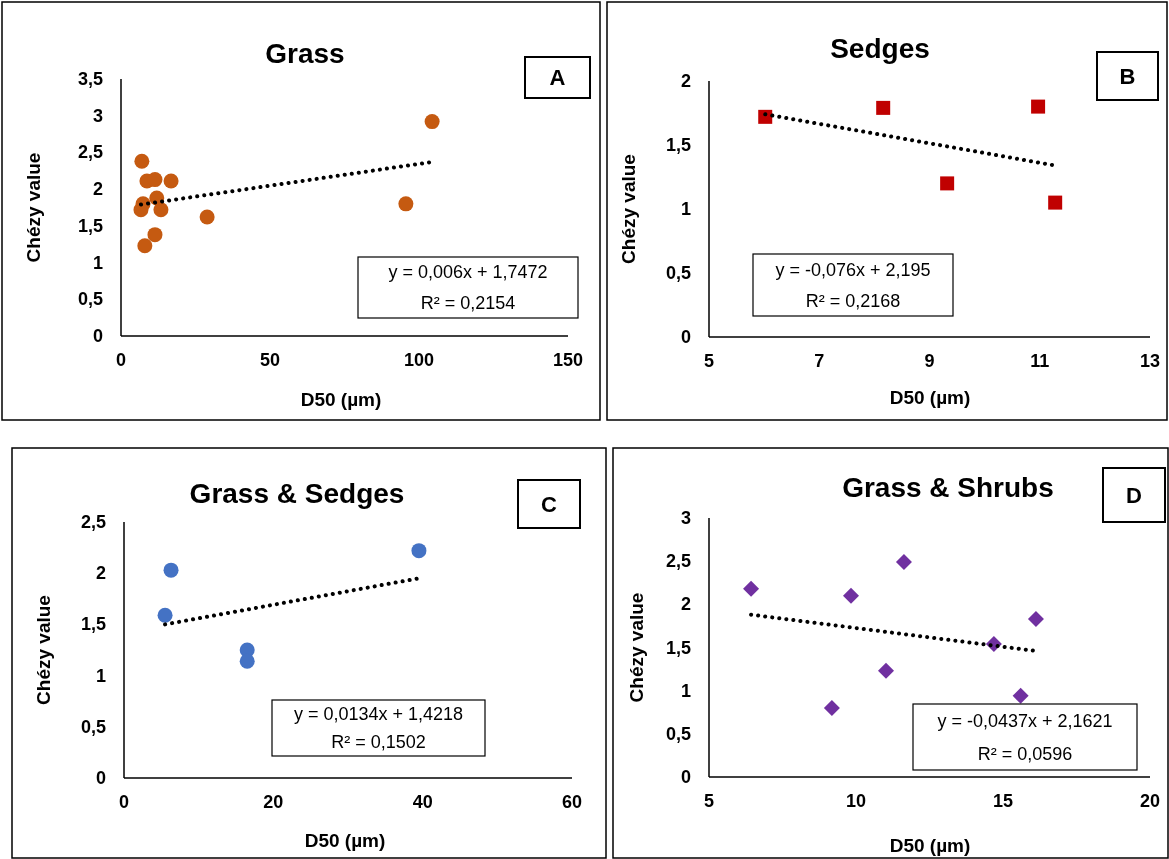 This screenshot has height=859, width=1169. What do you see at coordinates (378, 742) in the screenshot?
I see `annotation: R² = 0,1502` at bounding box center [378, 742].